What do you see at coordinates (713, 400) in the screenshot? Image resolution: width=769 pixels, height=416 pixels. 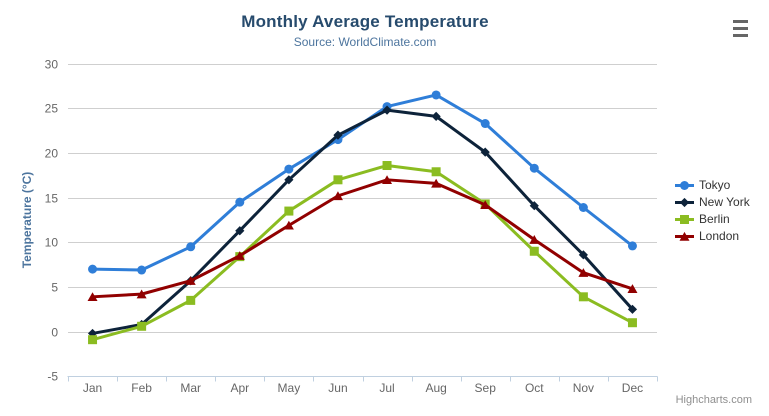 I see `highcharts-credits-link: Highcharts.com` at bounding box center [713, 400].